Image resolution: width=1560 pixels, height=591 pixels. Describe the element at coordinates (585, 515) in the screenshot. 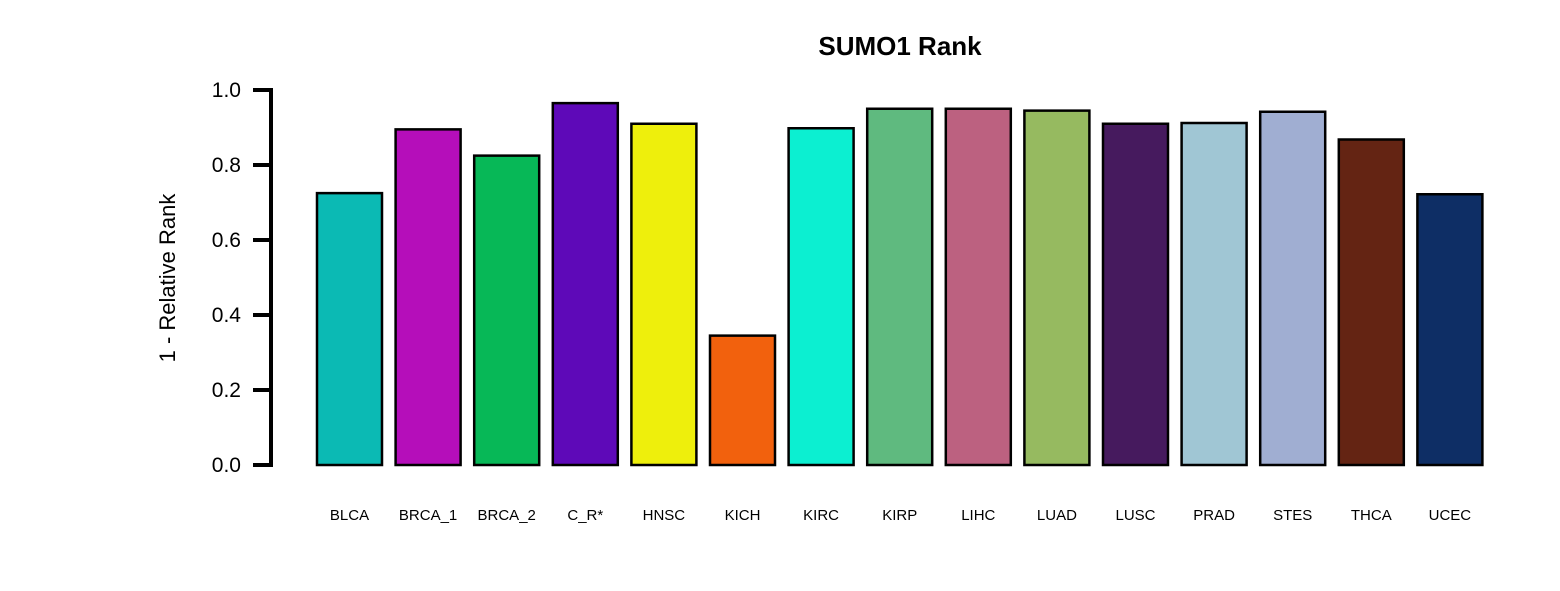

I see `x-tick-label: C_R*` at that location.